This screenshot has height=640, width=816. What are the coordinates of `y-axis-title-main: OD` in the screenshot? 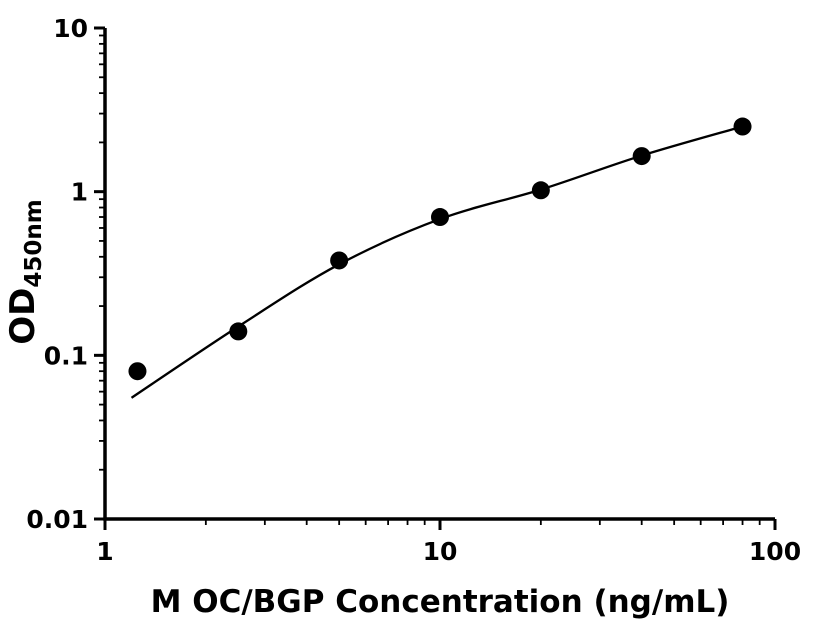 It's located at (23, 316).